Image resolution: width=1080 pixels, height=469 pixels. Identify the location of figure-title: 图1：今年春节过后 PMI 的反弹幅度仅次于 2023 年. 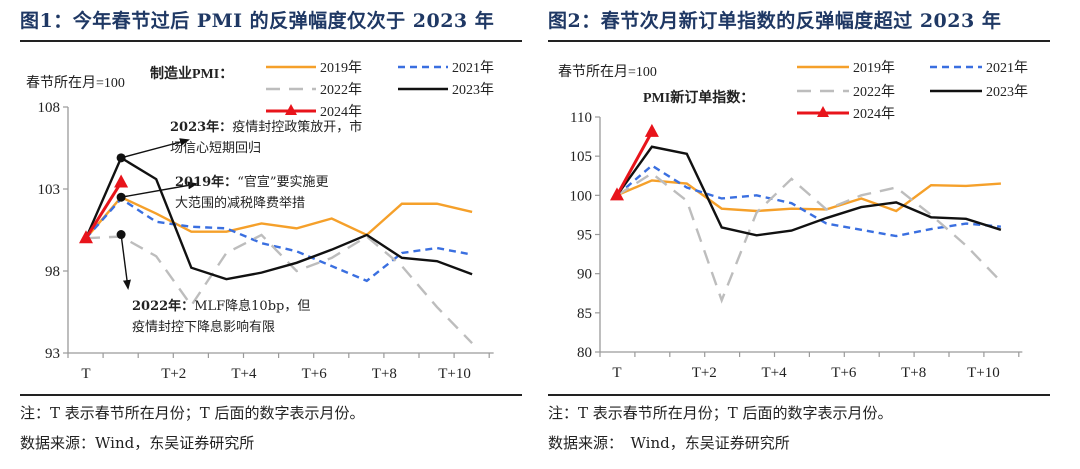
(257, 21).